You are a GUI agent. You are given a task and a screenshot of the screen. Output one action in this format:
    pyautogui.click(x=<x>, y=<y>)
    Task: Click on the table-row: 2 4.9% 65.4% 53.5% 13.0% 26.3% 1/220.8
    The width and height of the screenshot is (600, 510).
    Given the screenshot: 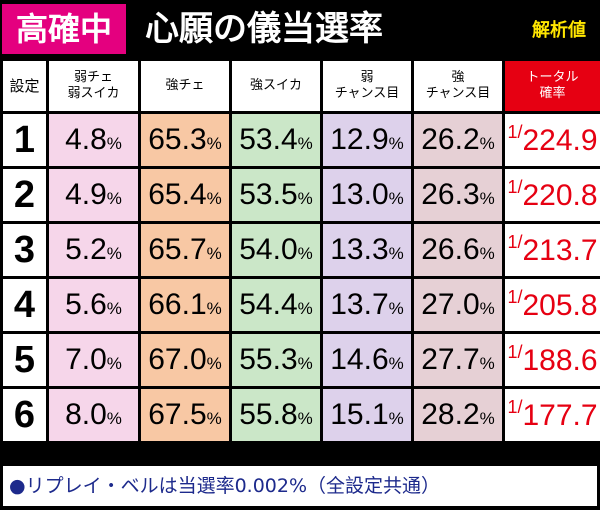 What is the action you would take?
    pyautogui.click(x=300, y=195)
    